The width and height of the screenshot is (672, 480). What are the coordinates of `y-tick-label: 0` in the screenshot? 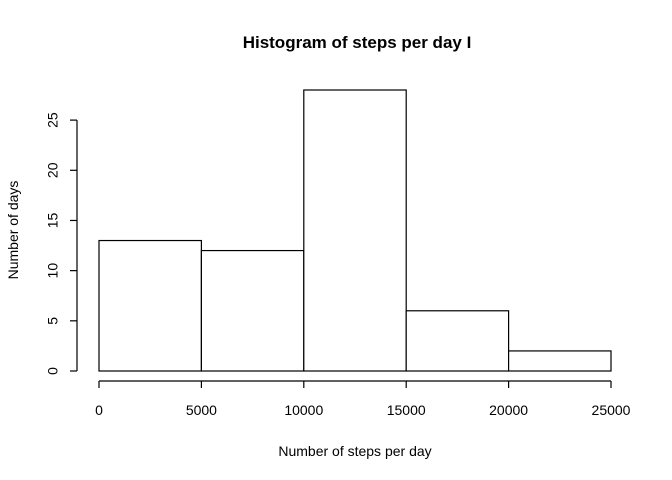 It's located at (53, 371).